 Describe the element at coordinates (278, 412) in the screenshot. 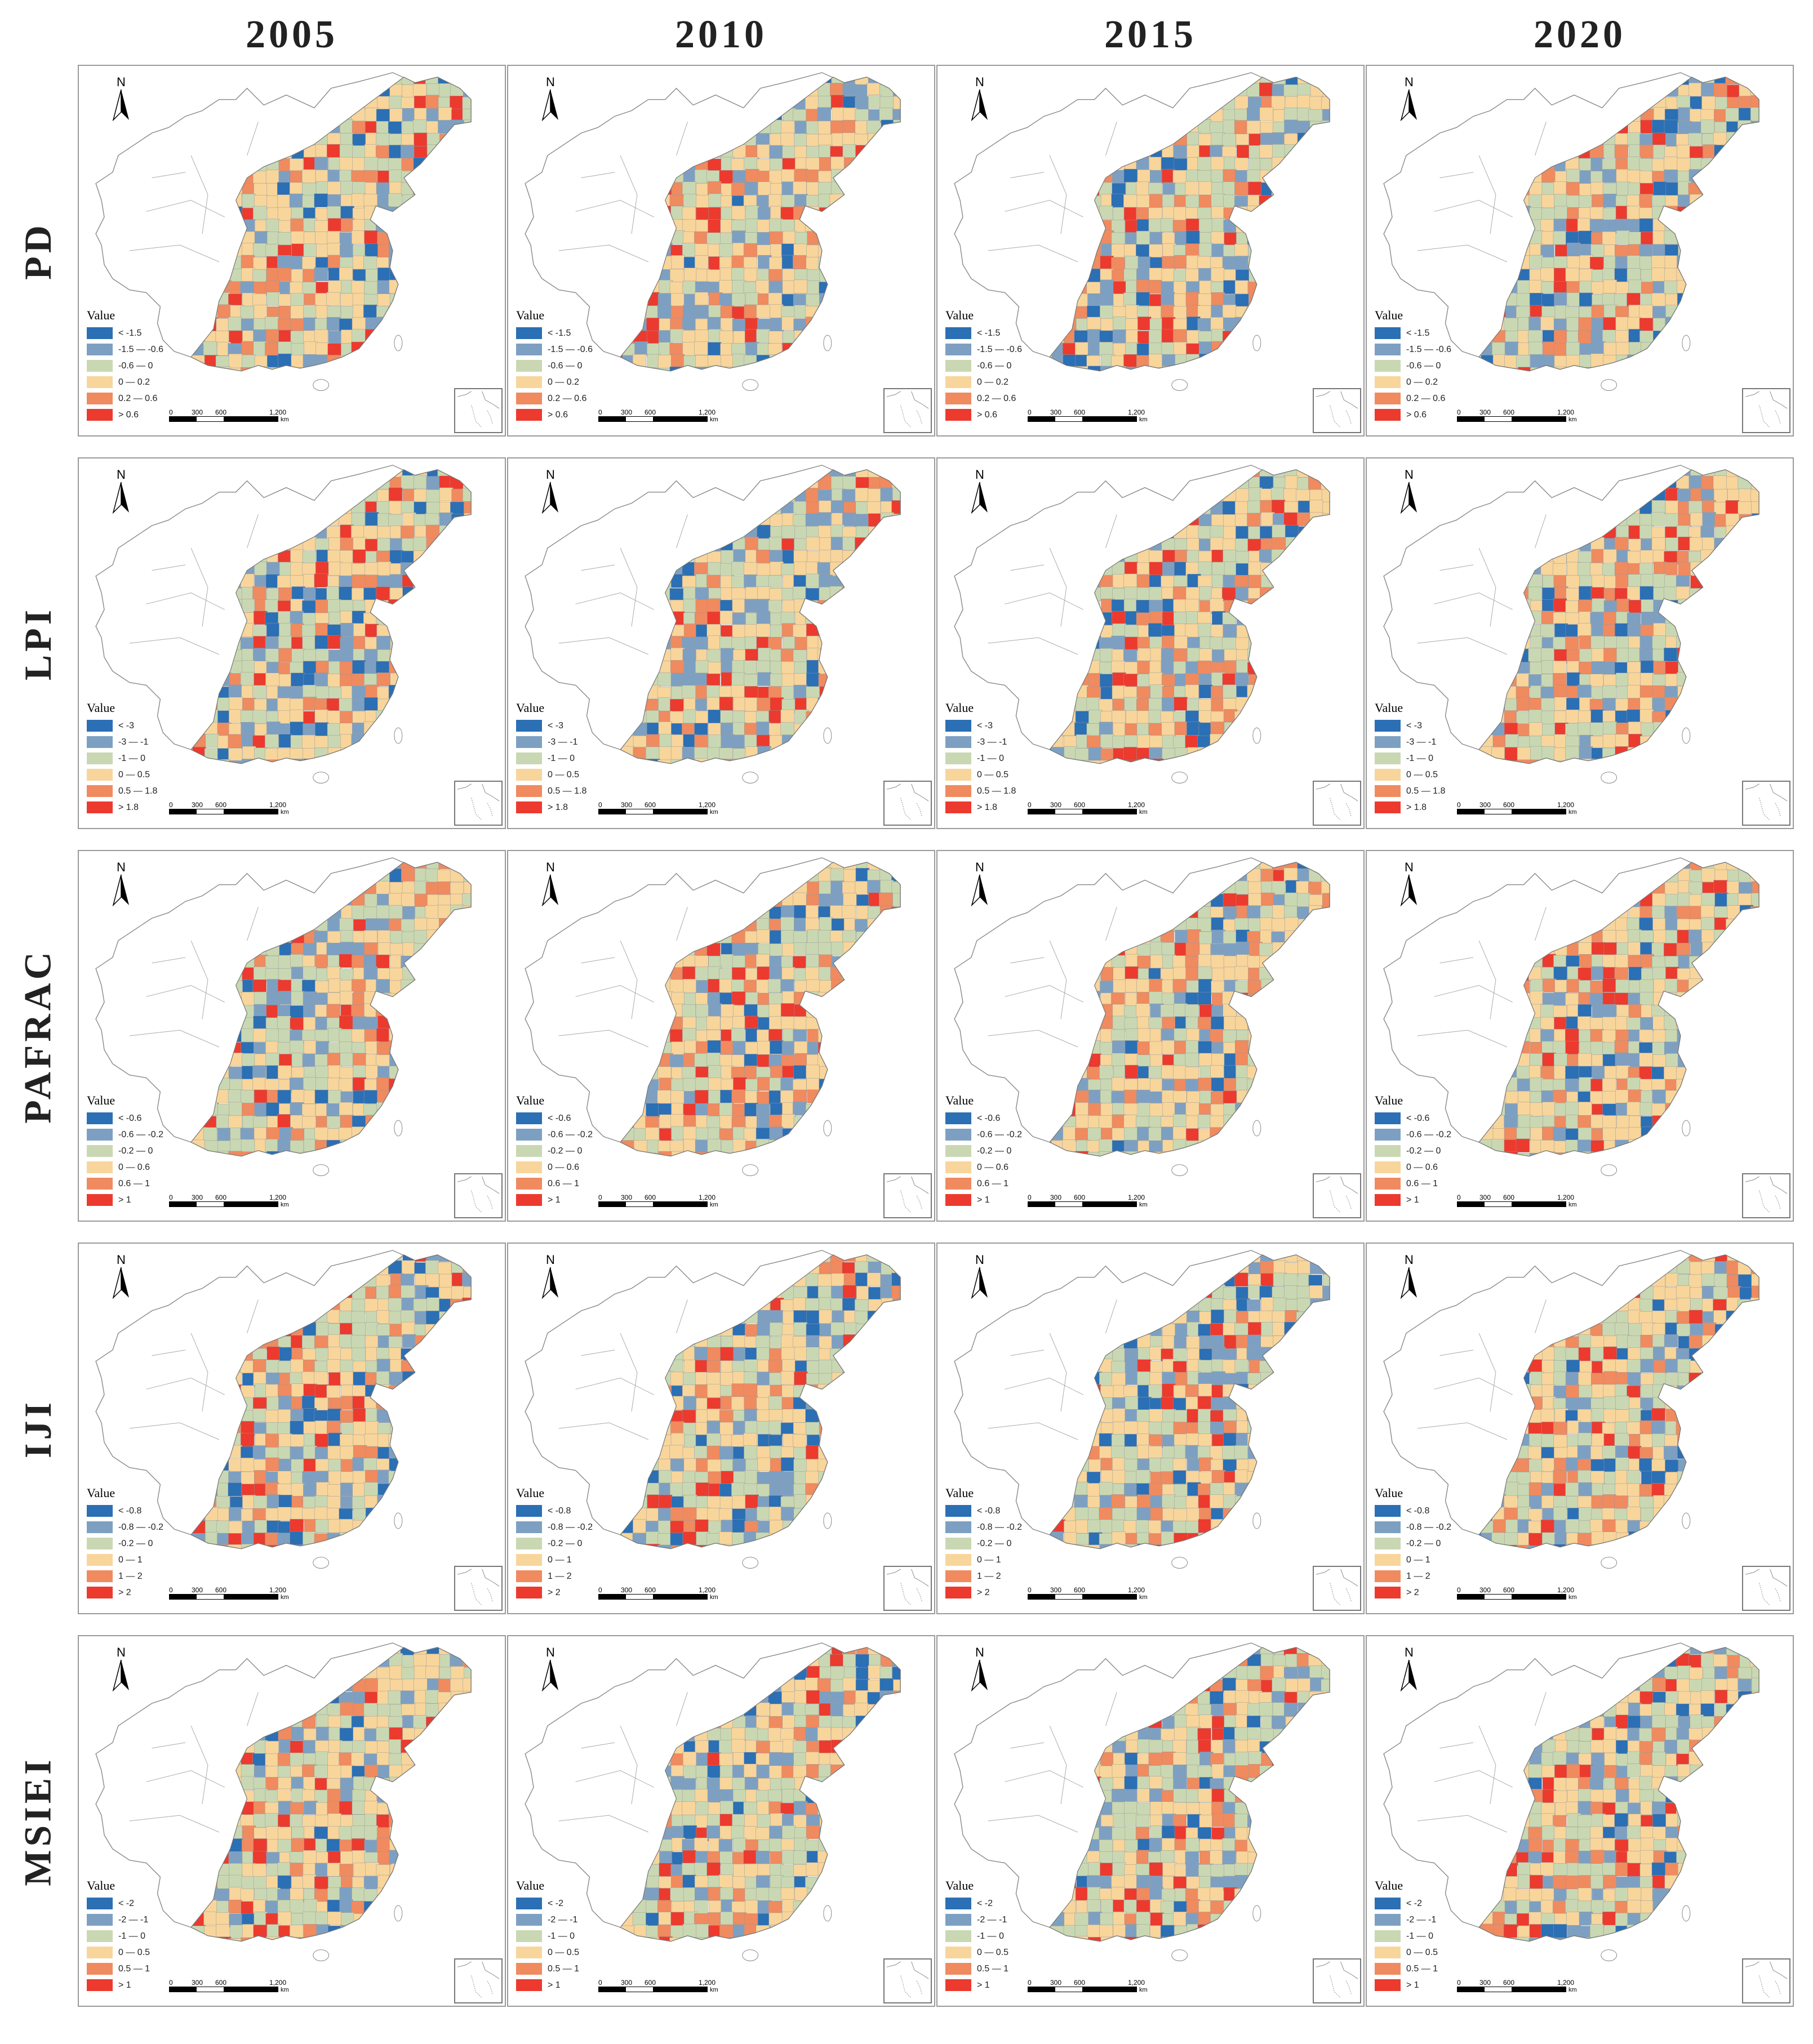

I see `scale-tick-label: 1,200` at that location.